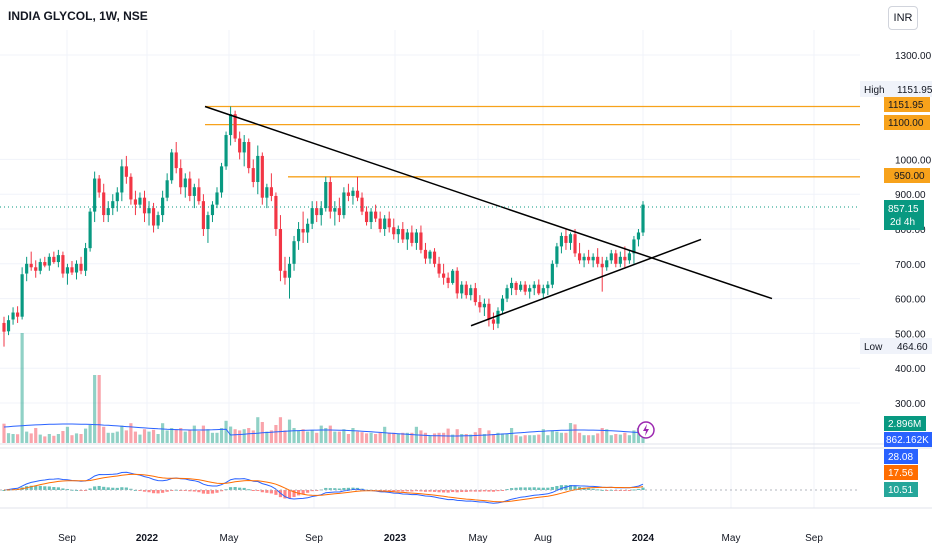 The image size is (932, 550). Describe the element at coordinates (147, 538) in the screenshot. I see `time-tick-label: 2022` at that location.